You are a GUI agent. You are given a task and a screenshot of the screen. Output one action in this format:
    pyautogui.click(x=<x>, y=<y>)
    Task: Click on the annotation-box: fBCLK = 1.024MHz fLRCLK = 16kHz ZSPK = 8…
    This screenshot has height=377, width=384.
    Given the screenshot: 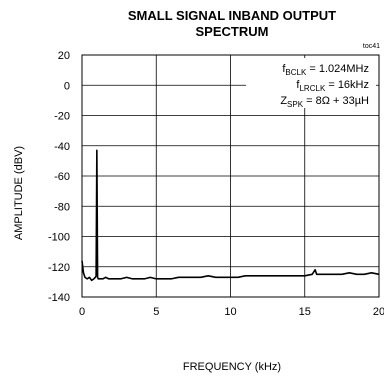 What is the action you would take?
    pyautogui.click(x=311, y=83)
    